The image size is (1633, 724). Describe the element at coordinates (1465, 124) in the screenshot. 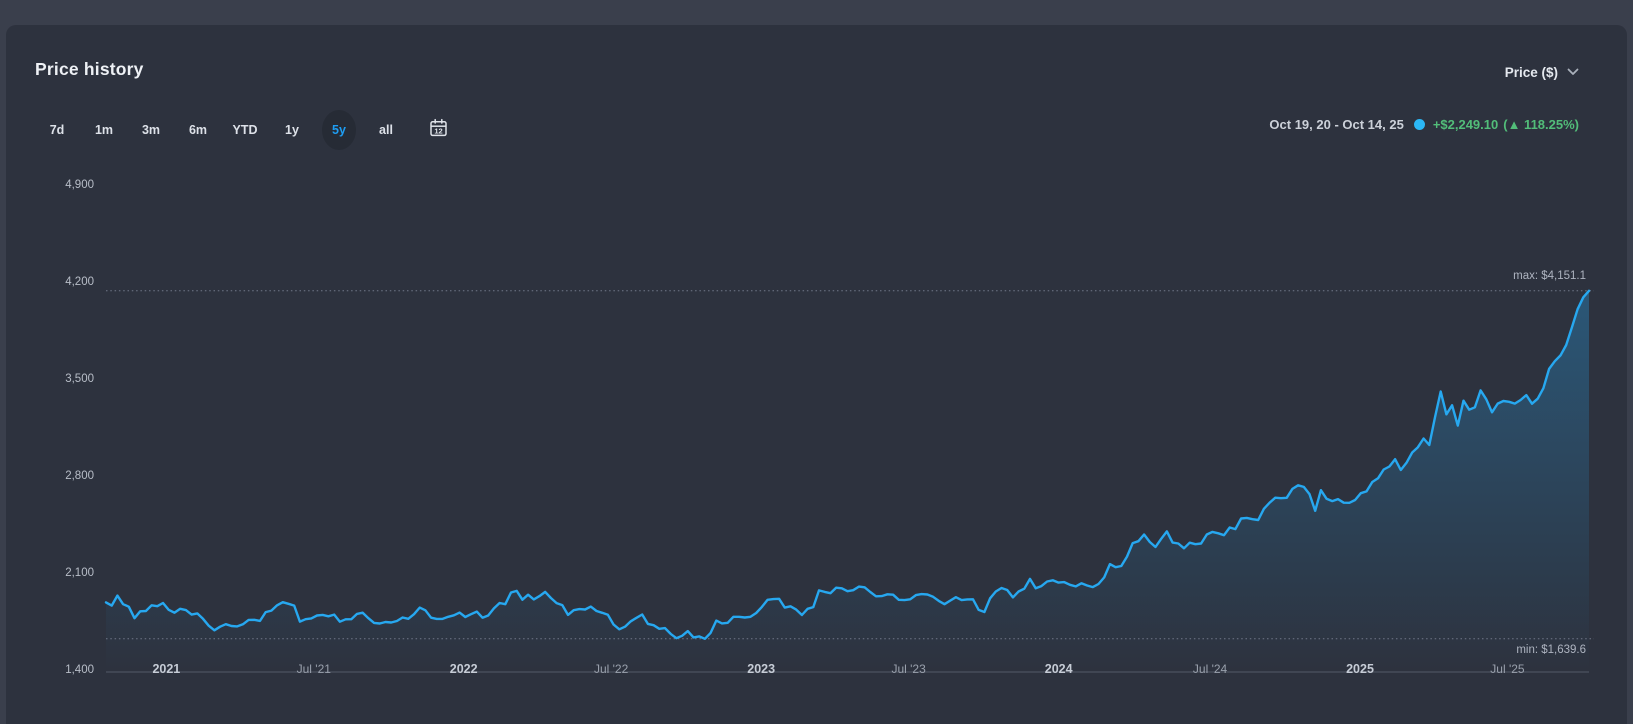

I see `change-amount: +$2,249.10` at that location.